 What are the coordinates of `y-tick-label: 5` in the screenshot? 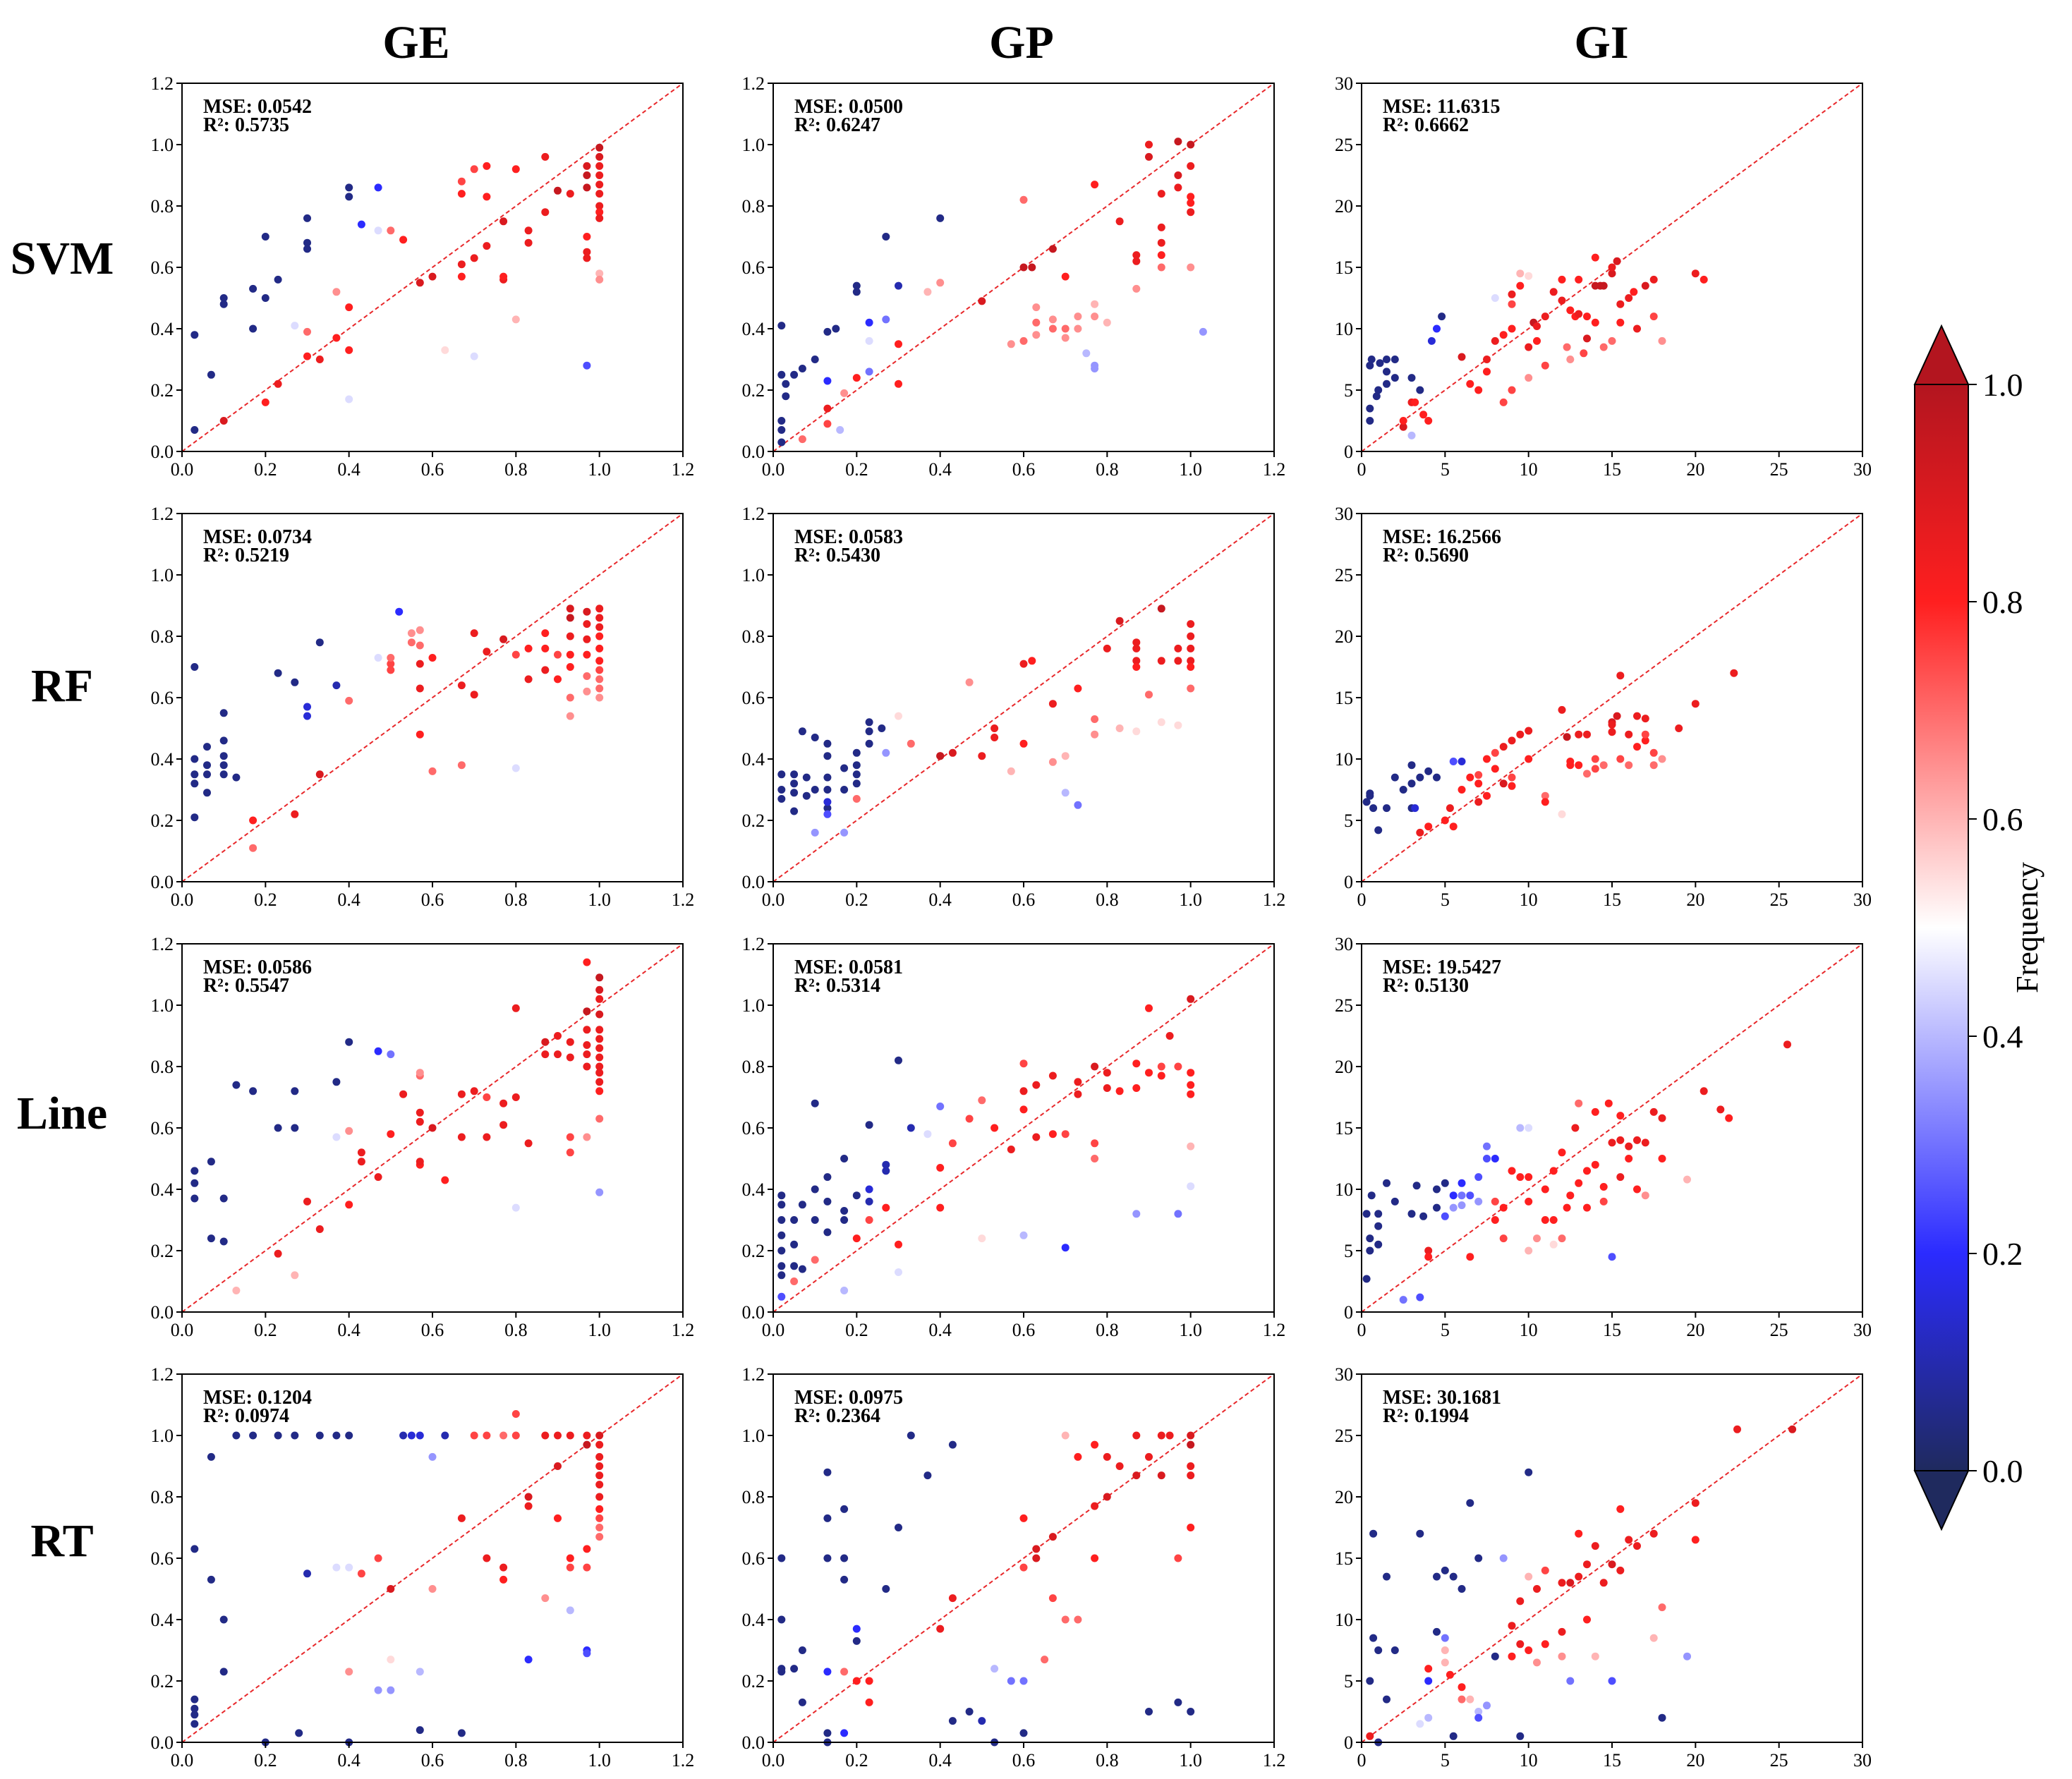 It's located at (1348, 390).